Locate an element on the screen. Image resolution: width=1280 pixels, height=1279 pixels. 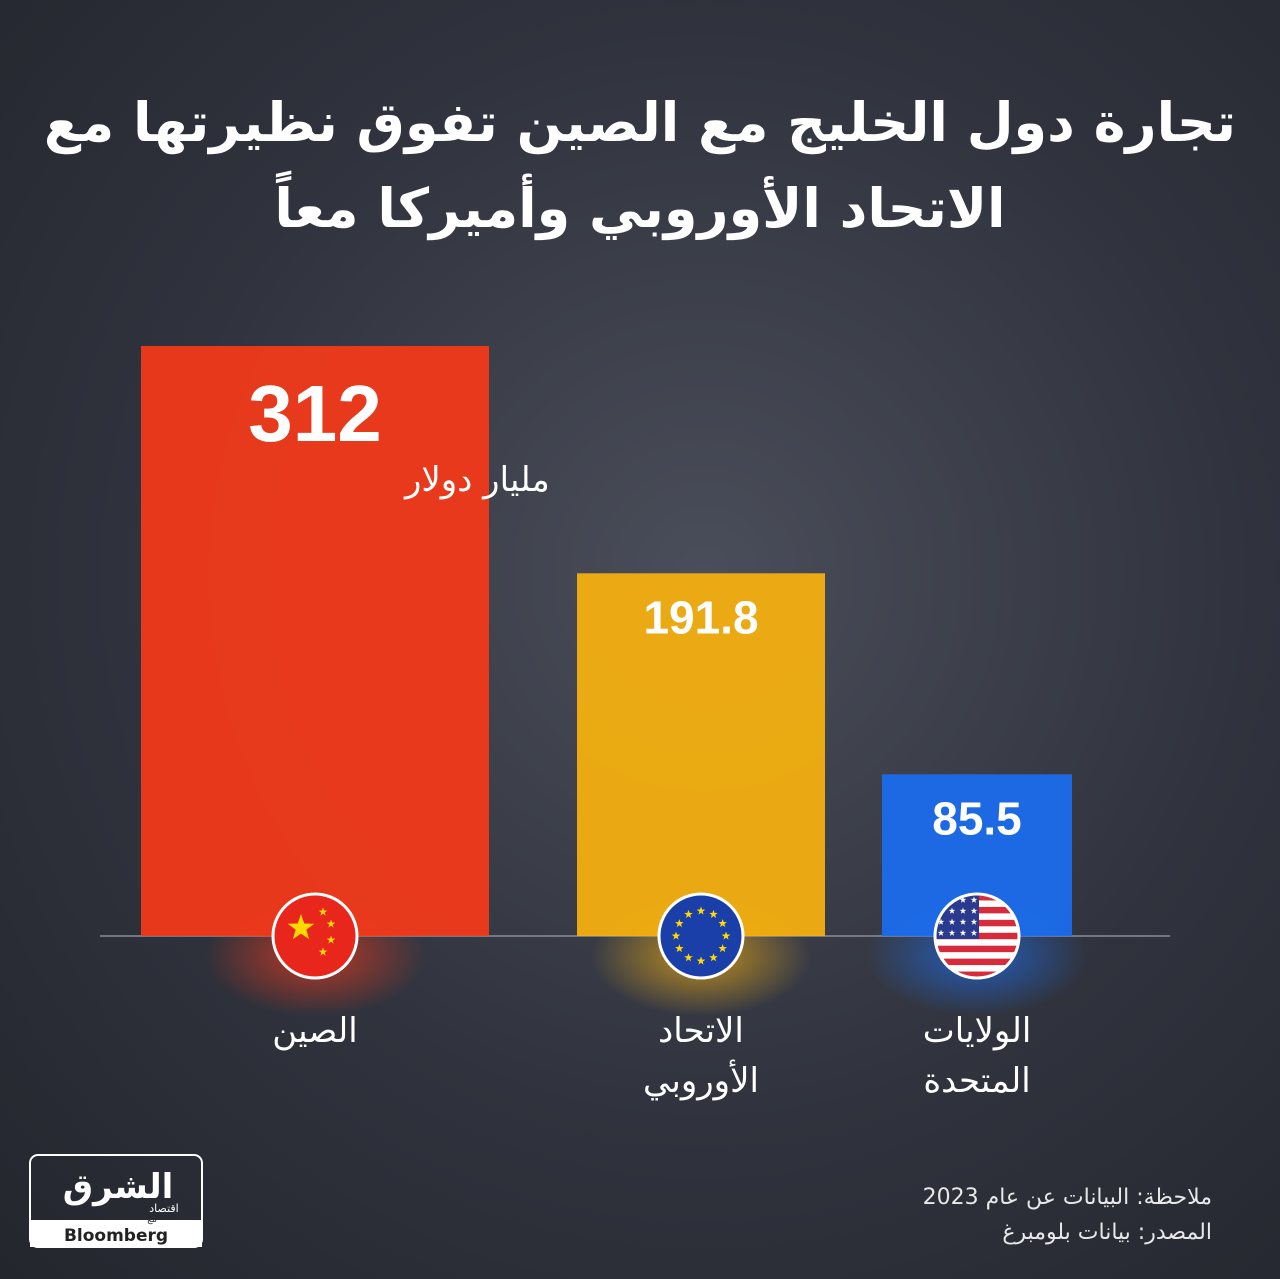
logo-sub: اقتصاد is located at coordinates (163, 1208).